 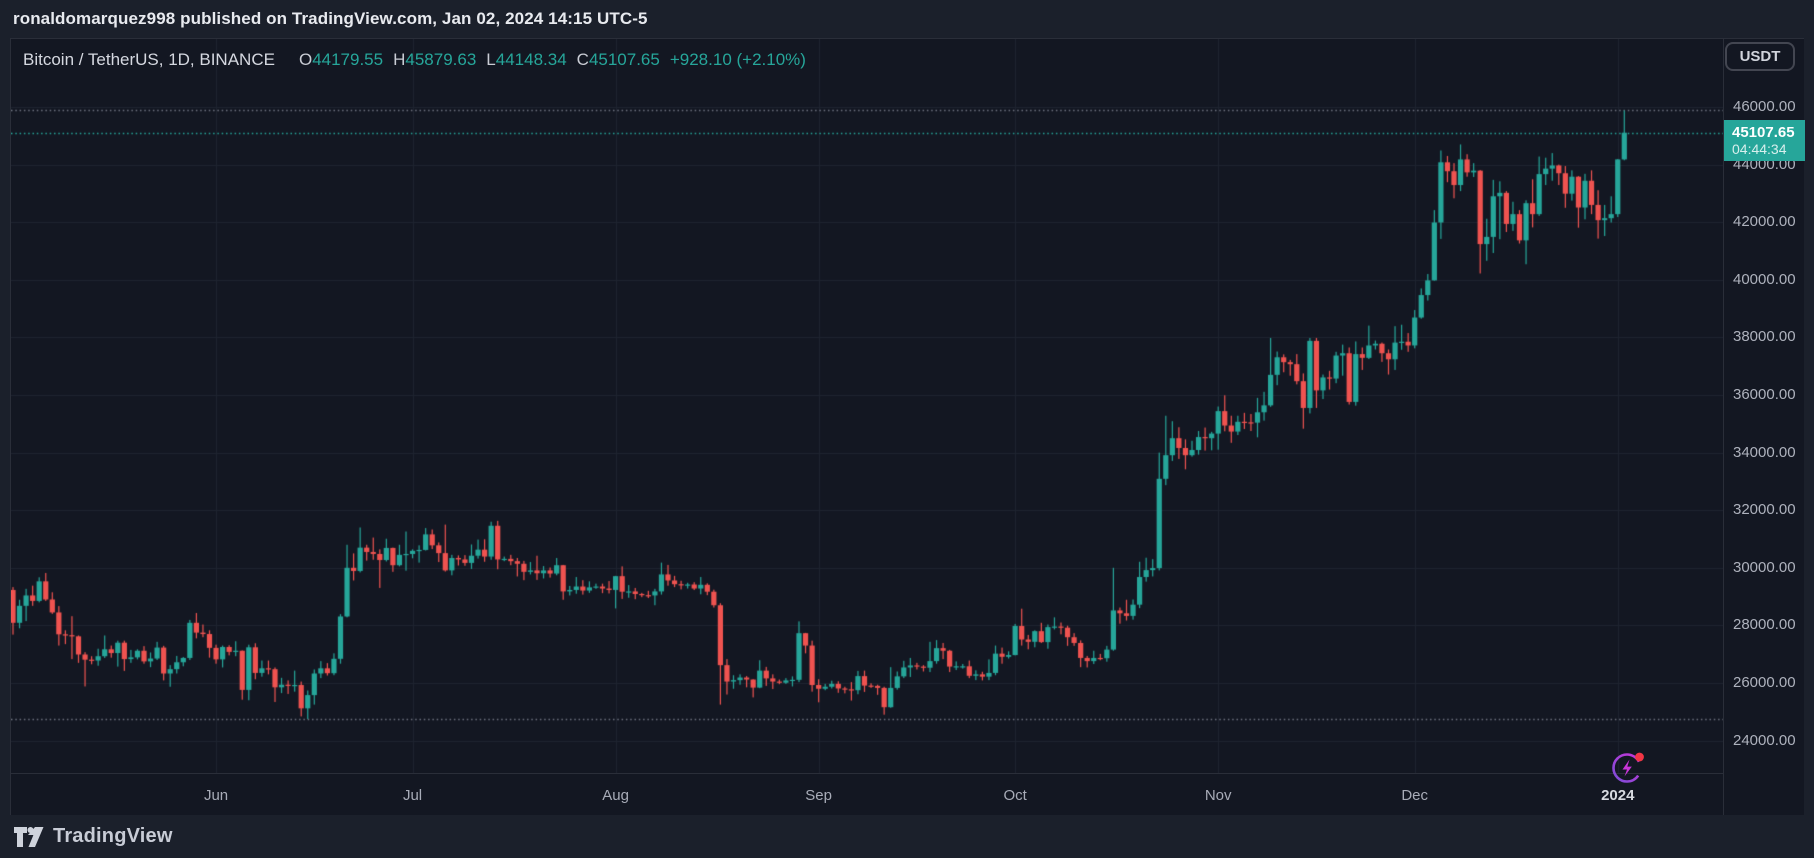 What do you see at coordinates (491, 59) in the screenshot?
I see `low-label: L` at bounding box center [491, 59].